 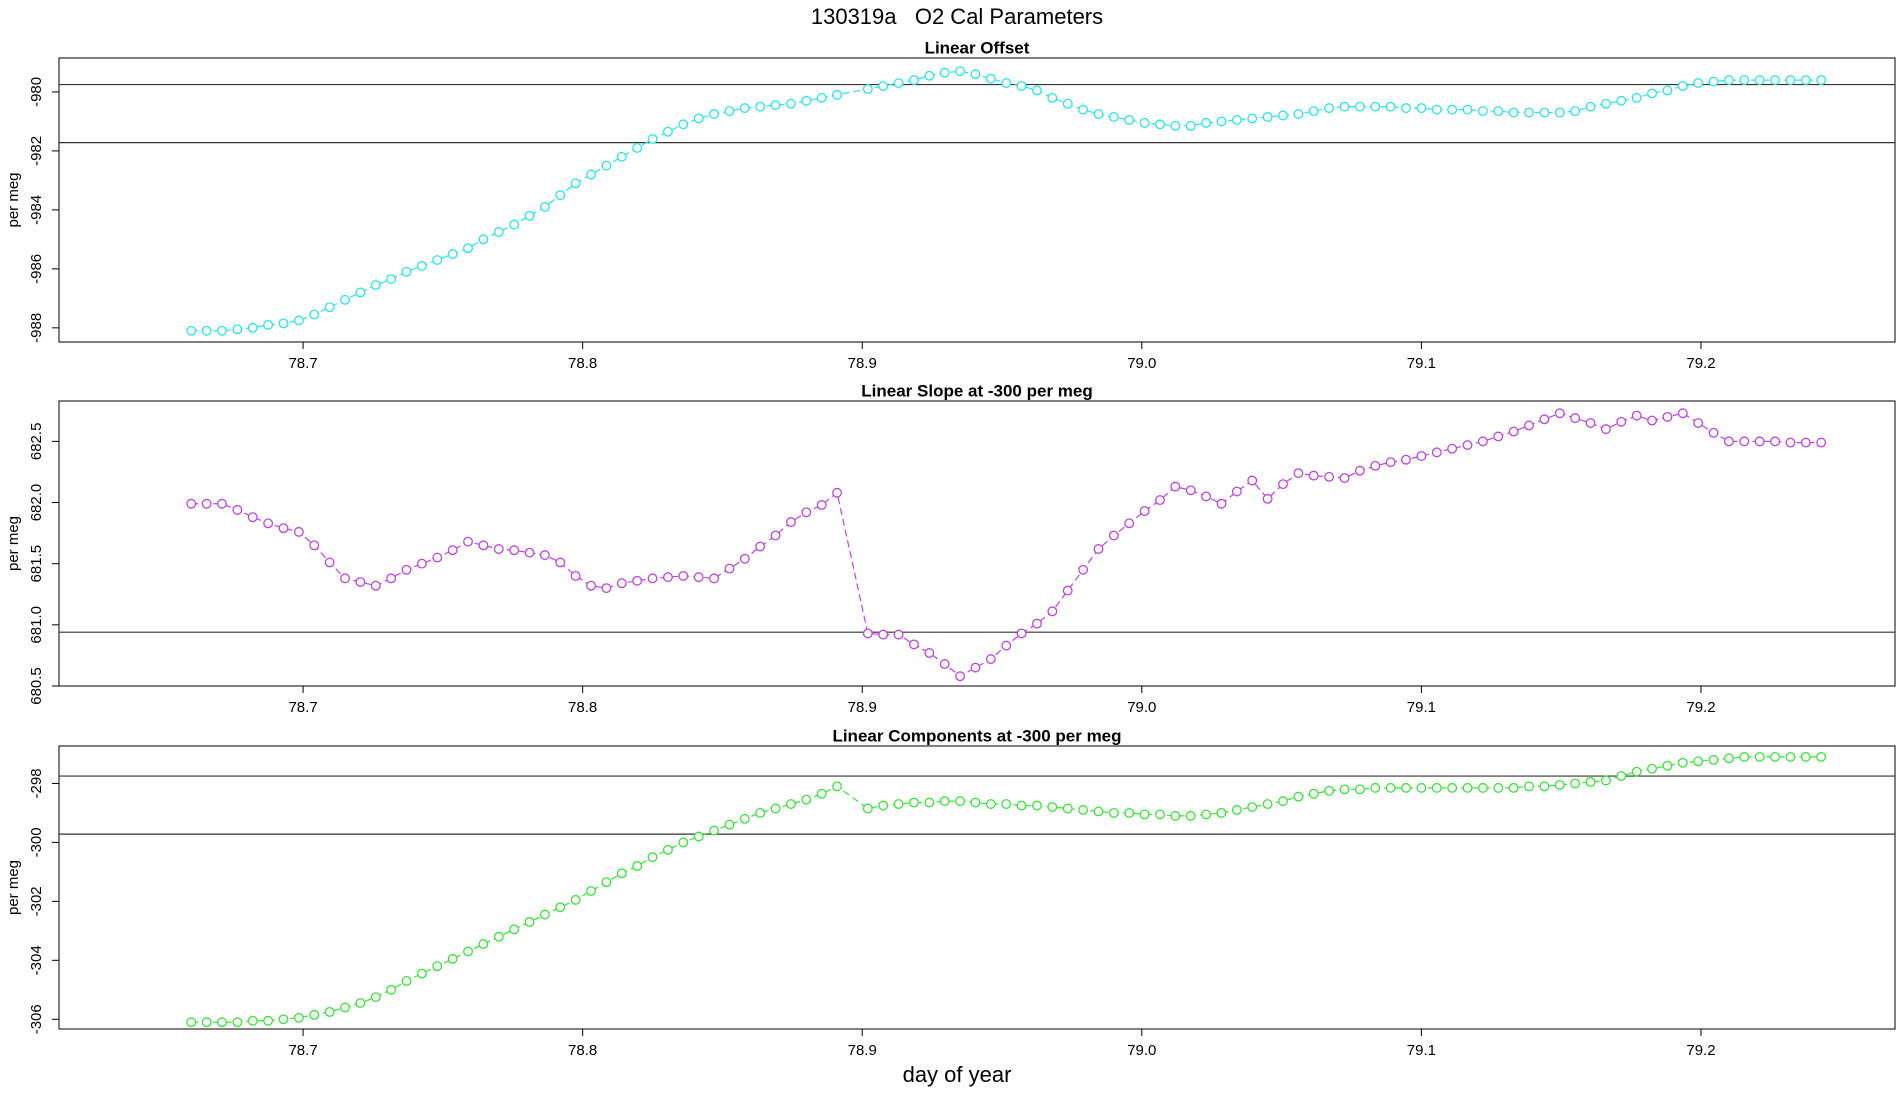 I want to click on y-tick-label: -298, so click(x=36, y=783).